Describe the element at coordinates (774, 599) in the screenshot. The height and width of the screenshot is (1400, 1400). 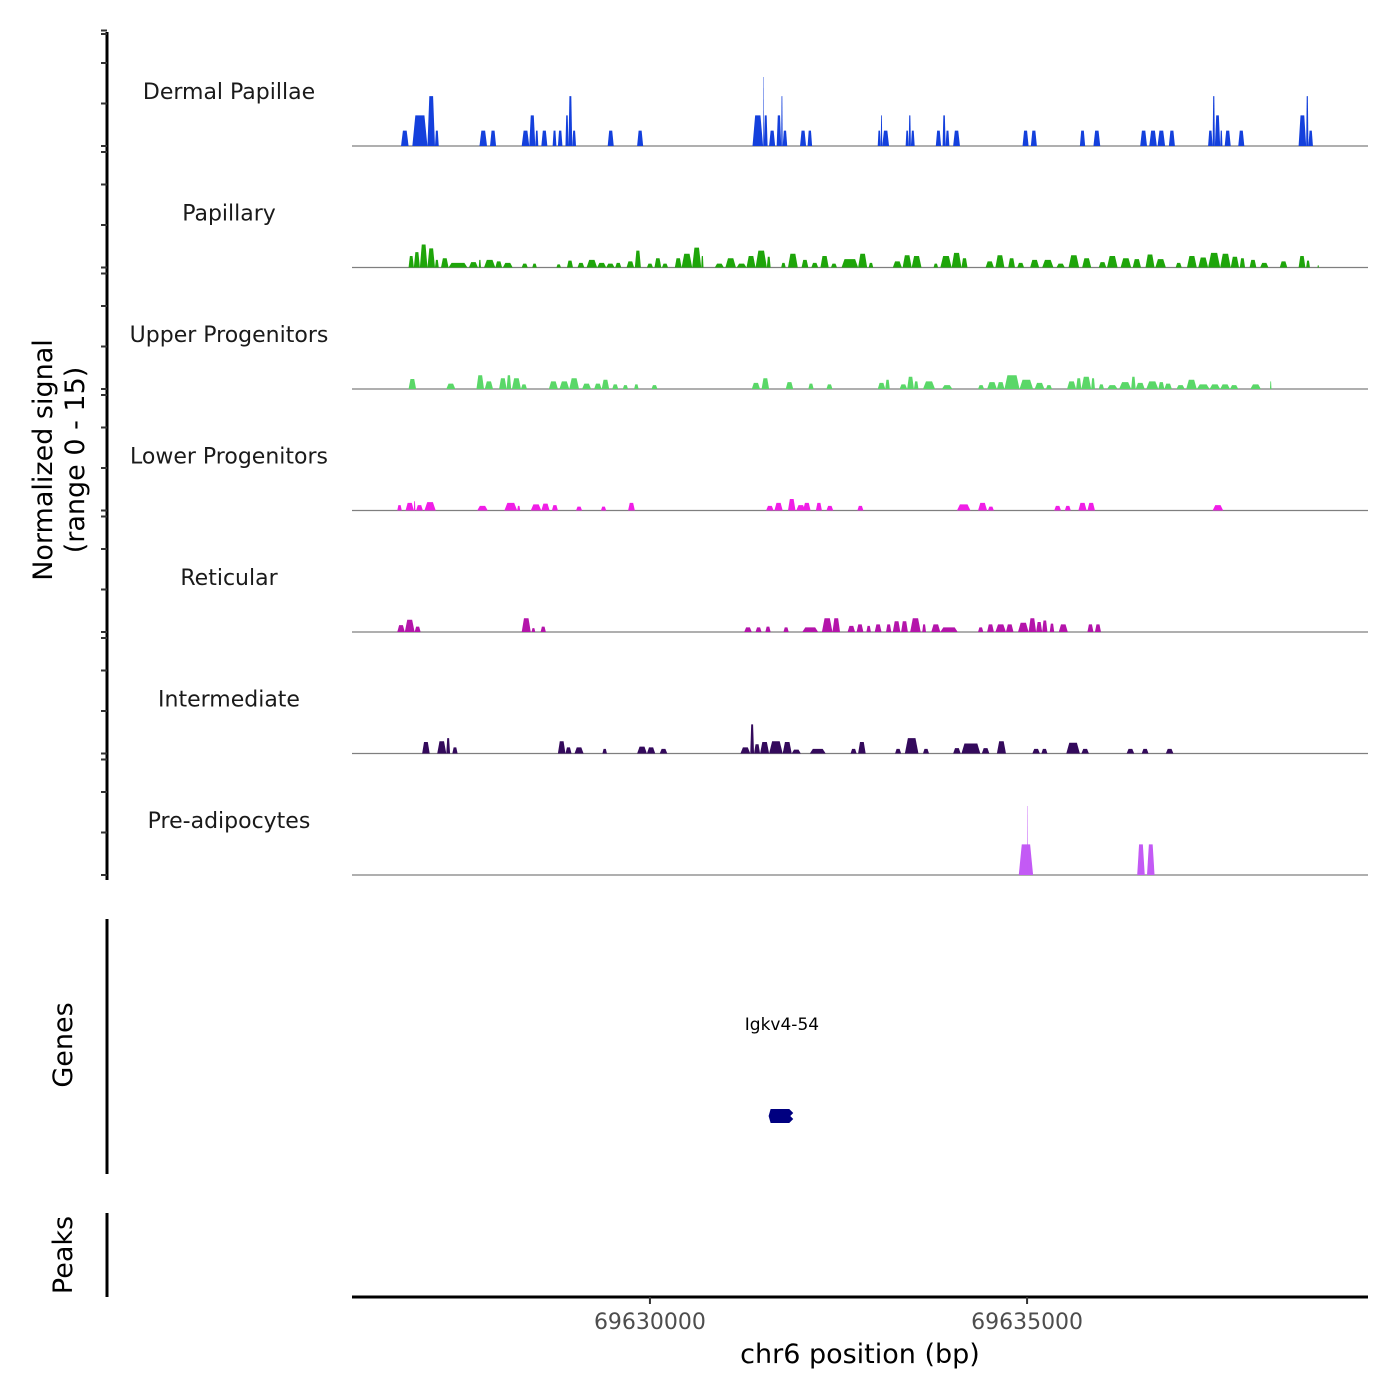
I see `track-reticular: Reticular` at that location.